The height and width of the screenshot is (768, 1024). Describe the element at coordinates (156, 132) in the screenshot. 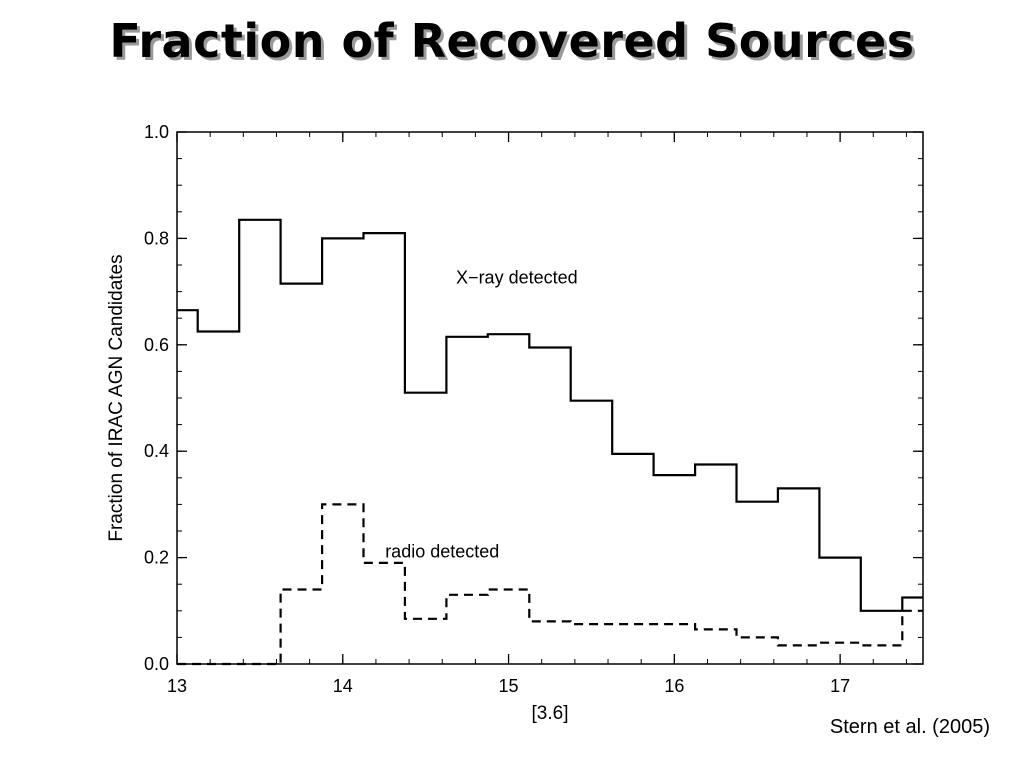

I see `y-tick-label: 1.0` at that location.